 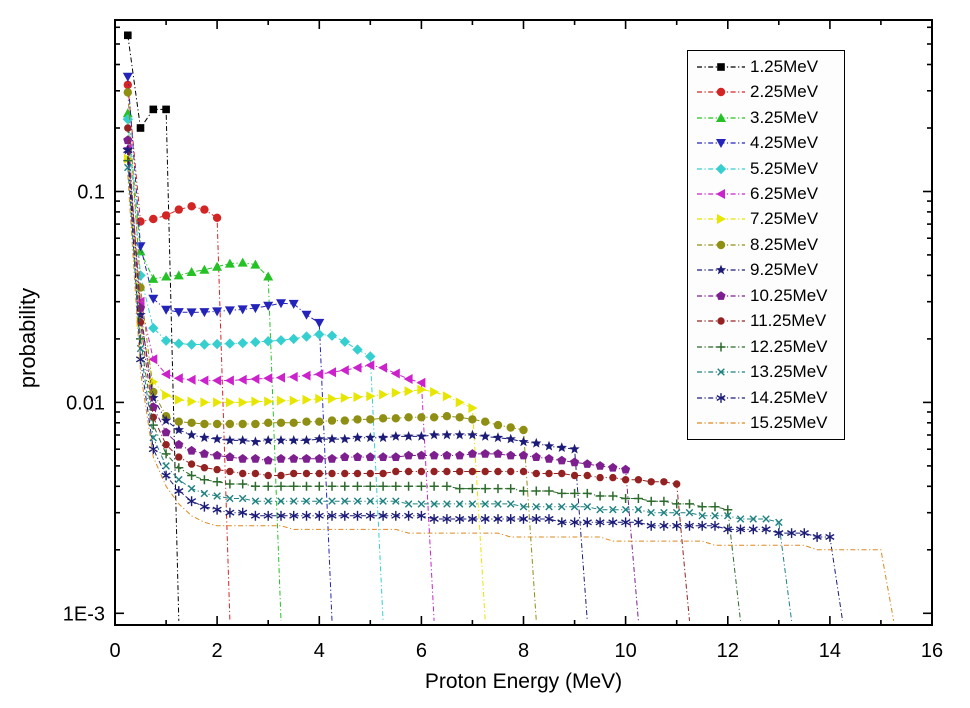 I want to click on legend-item-14: 15.25MeV, so click(x=769, y=423).